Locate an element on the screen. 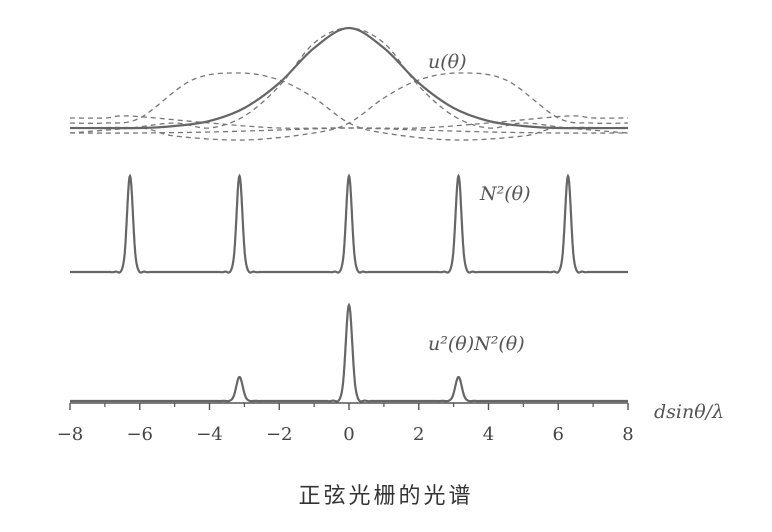 This screenshot has height=532, width=772. product-label: u²(θ)N²(θ) is located at coordinates (476, 344).